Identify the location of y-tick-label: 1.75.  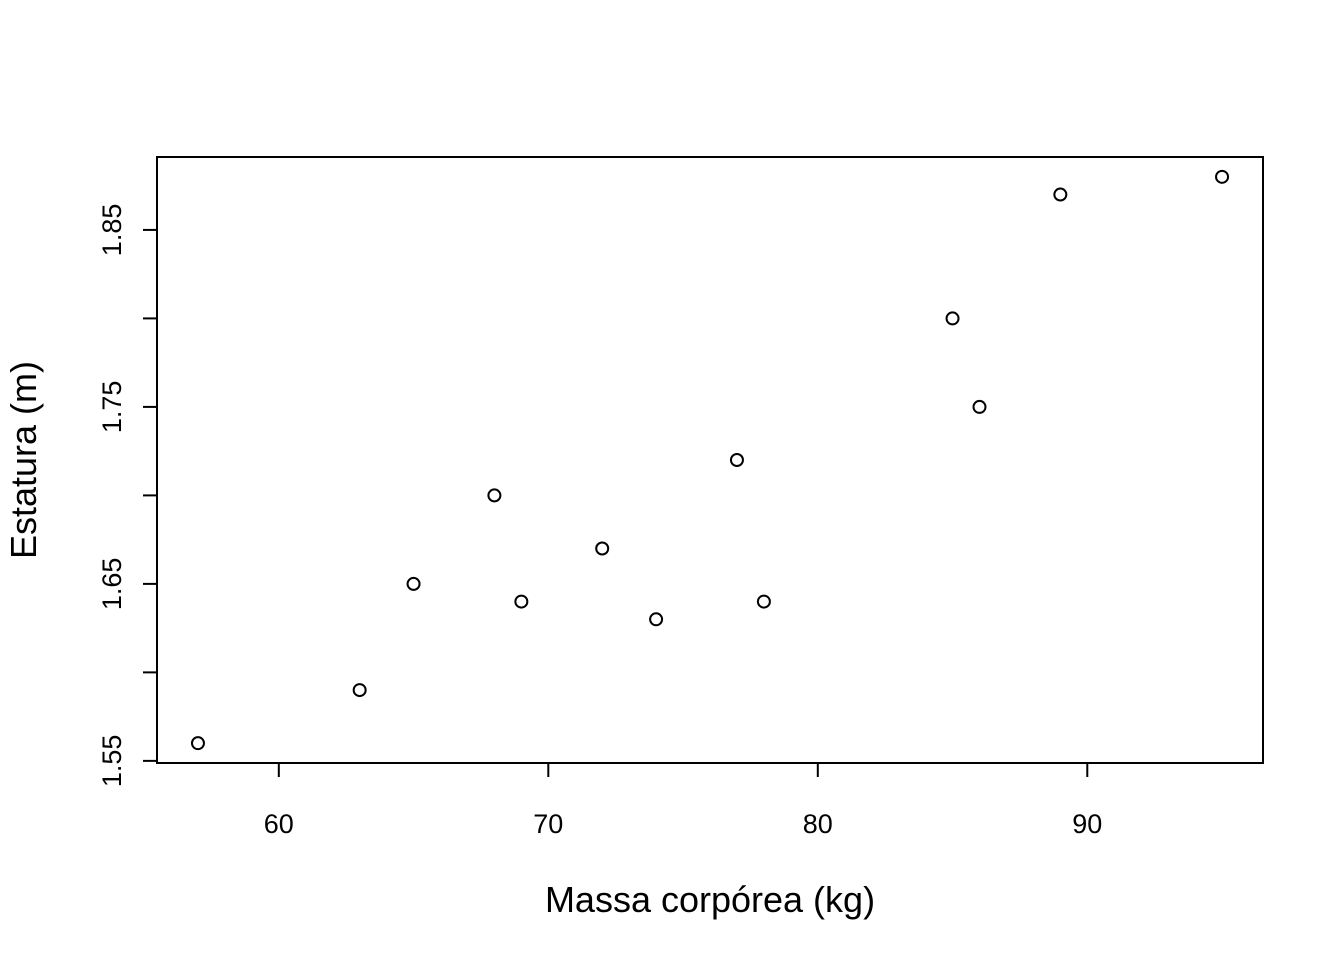
(112, 407).